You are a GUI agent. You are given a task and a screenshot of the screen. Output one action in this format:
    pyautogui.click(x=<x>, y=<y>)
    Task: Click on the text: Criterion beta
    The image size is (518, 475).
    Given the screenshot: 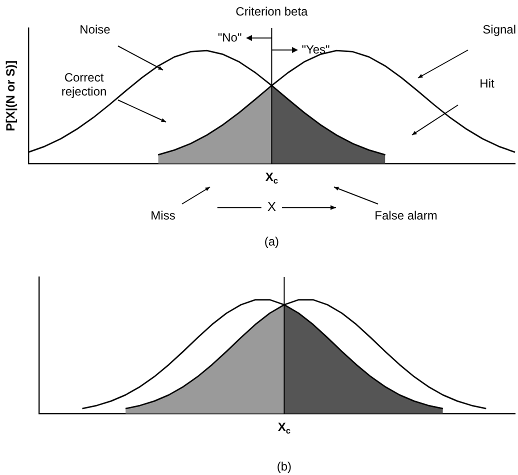 What is the action you would take?
    pyautogui.click(x=272, y=11)
    